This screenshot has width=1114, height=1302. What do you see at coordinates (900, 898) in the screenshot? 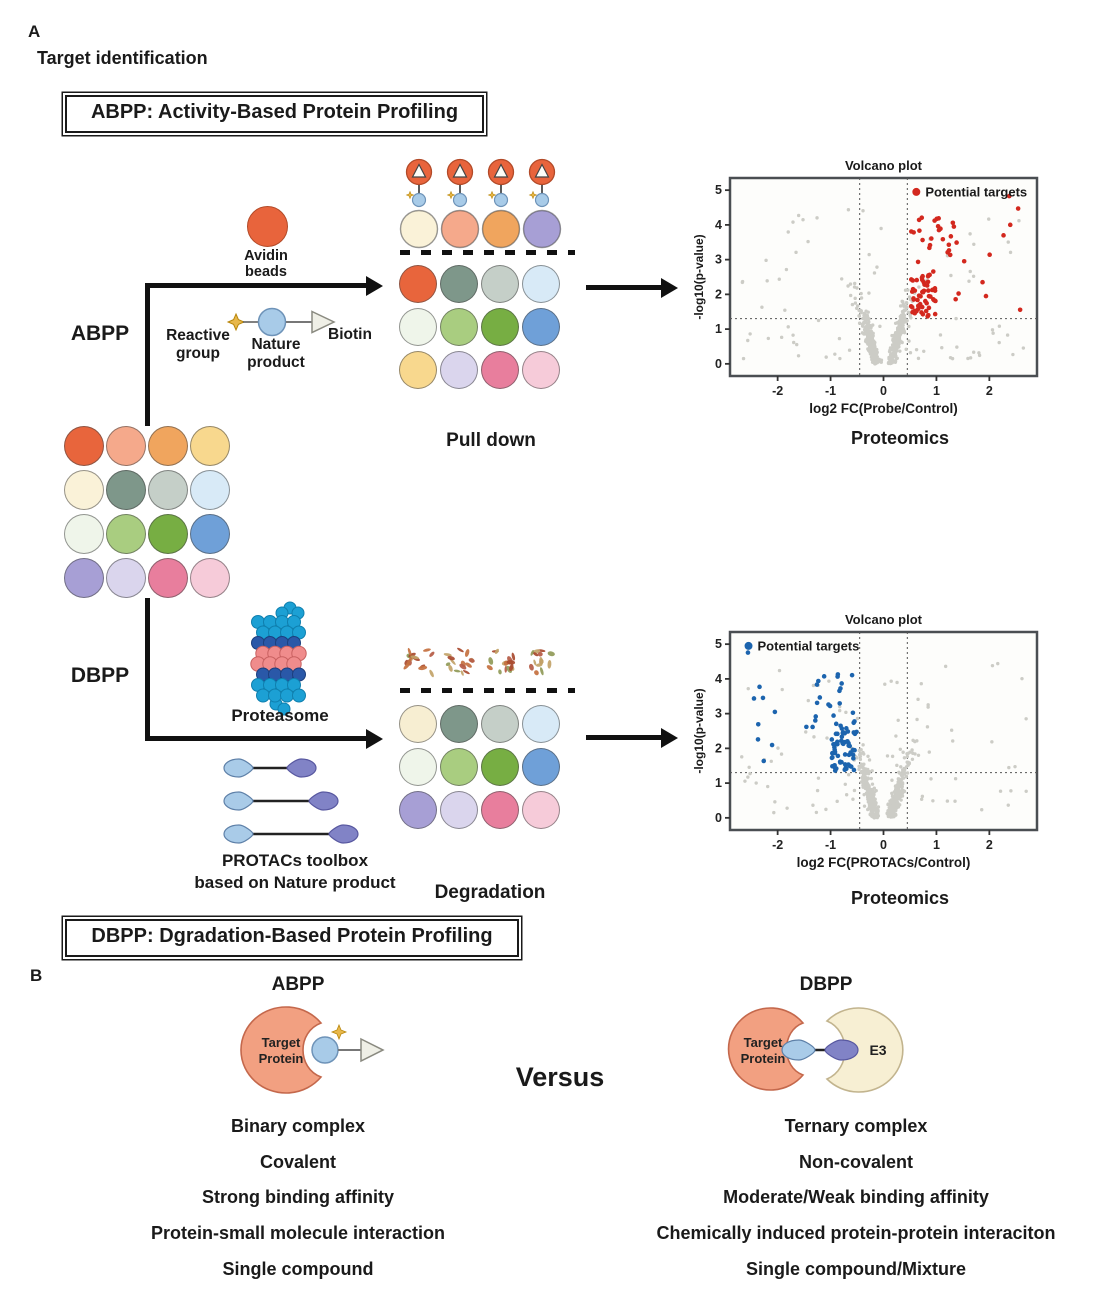
I see `proteomics-label-bottom: Proteomics` at bounding box center [900, 898].